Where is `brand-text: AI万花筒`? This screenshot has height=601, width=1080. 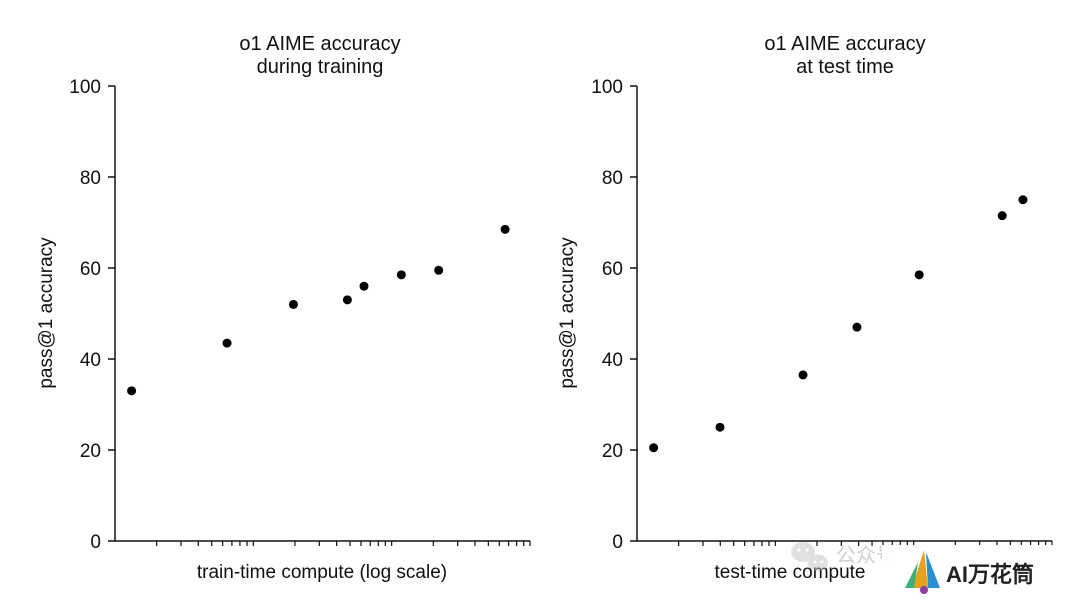
brand-text: AI万花筒 is located at coordinates (990, 574).